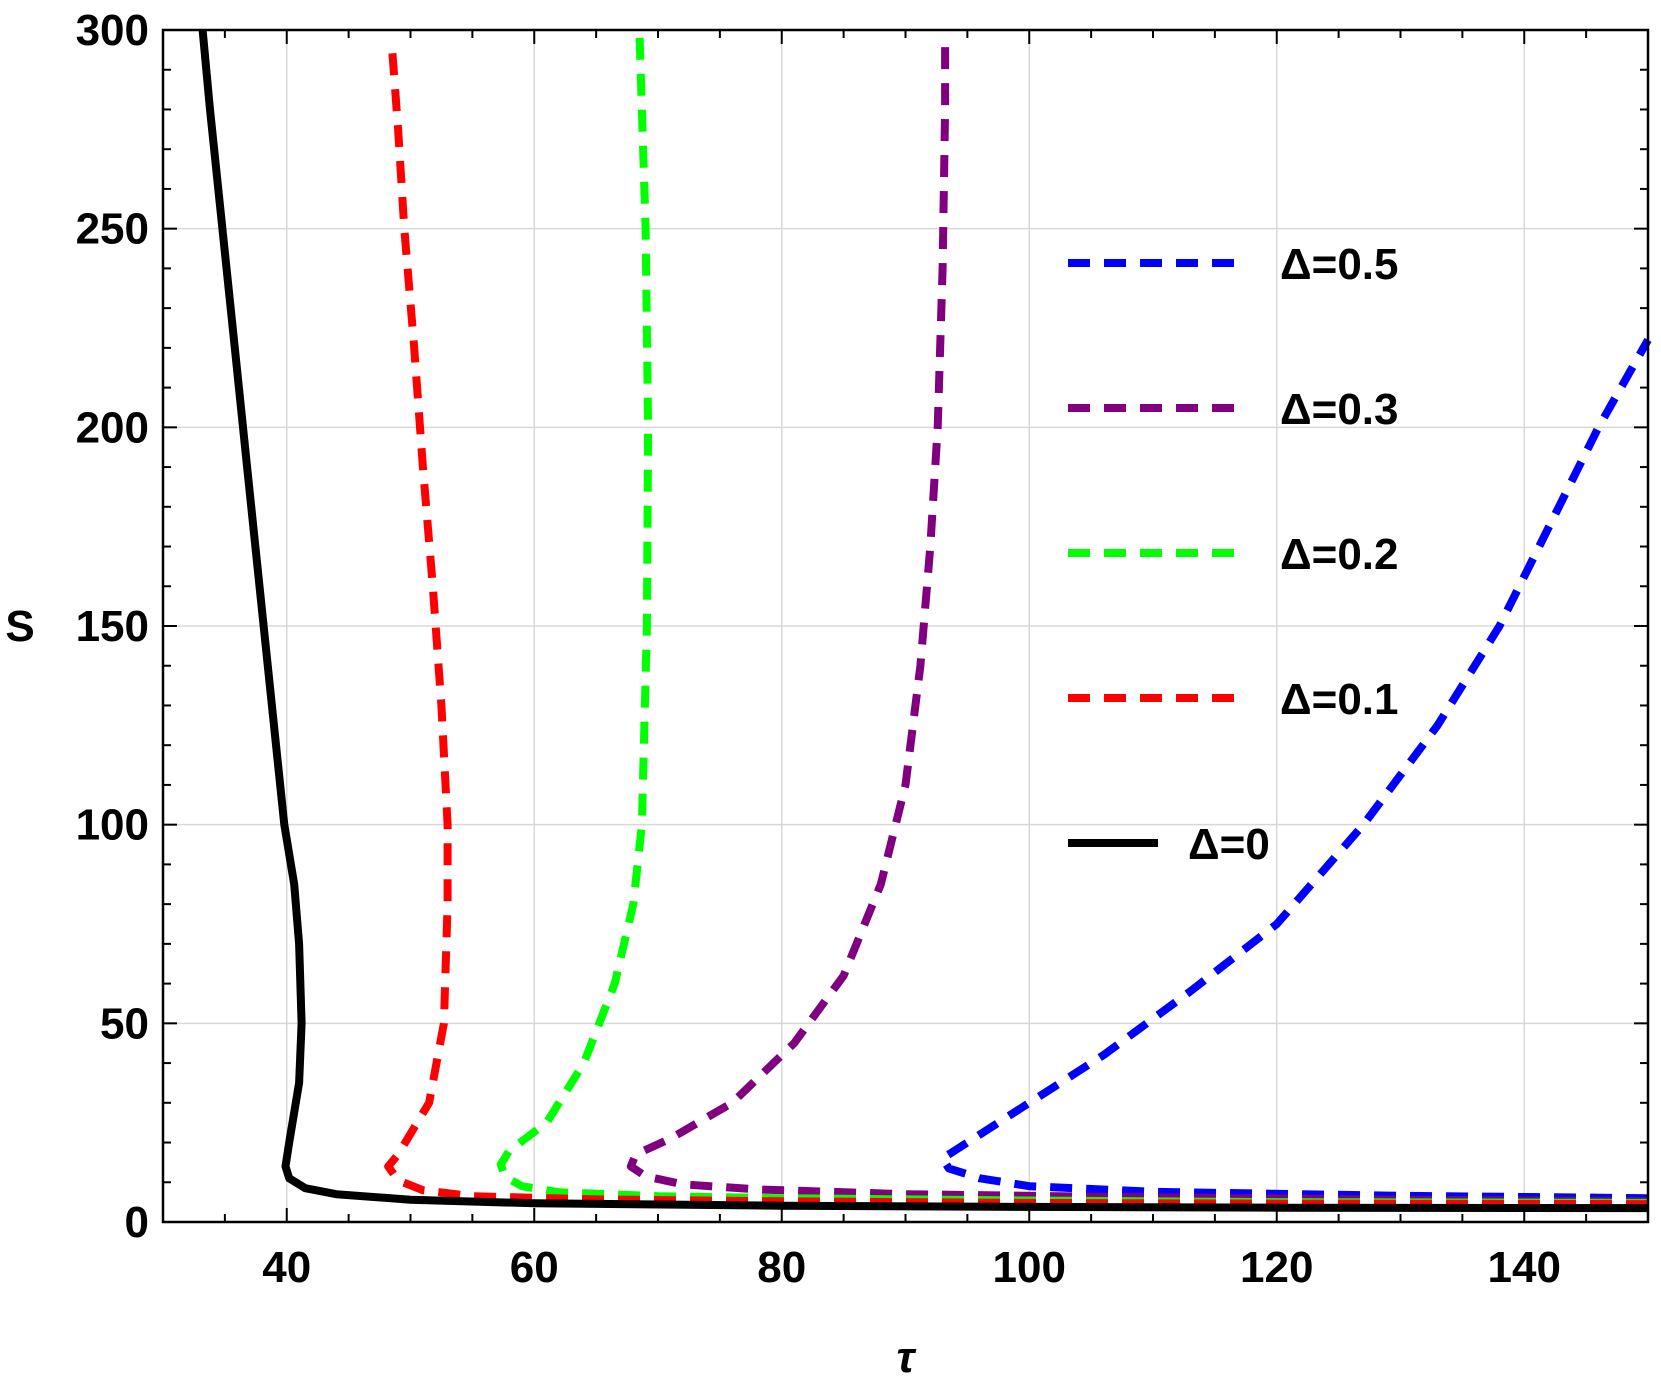  I want to click on legend-label-0: Δ=0.5, so click(1339, 264).